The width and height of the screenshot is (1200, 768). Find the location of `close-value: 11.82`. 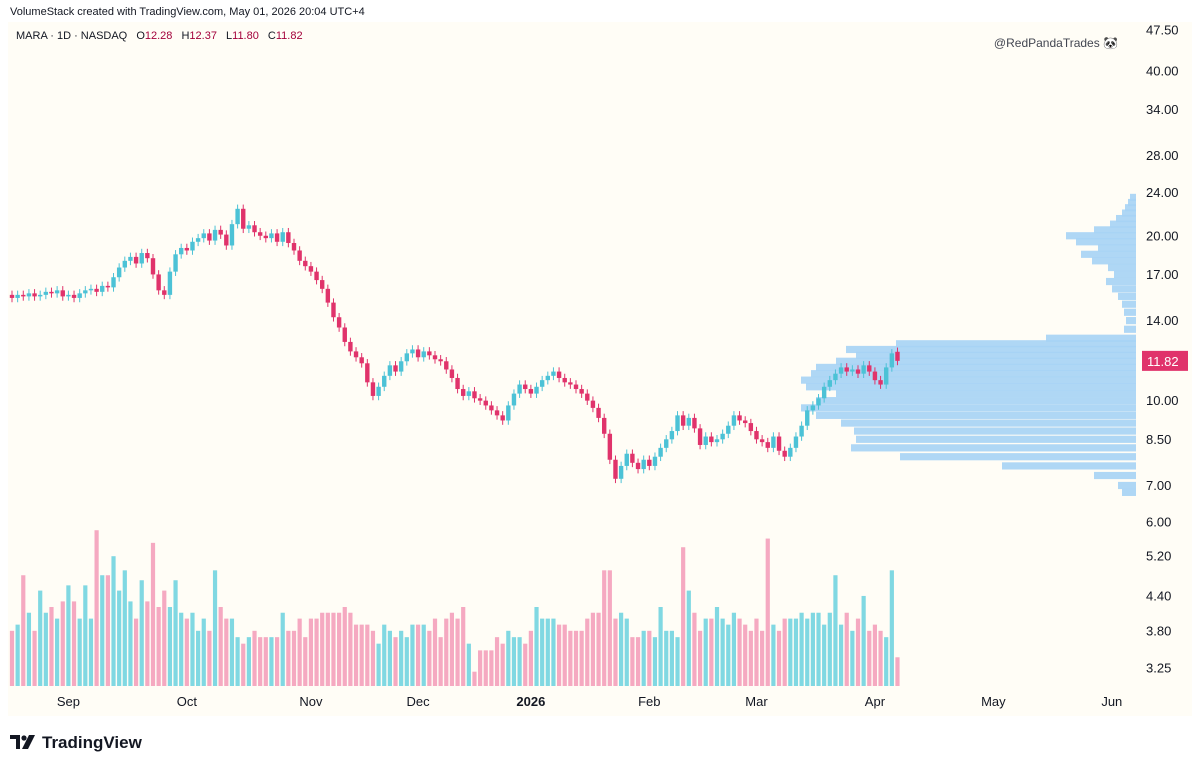

close-value: 11.82 is located at coordinates (289, 36).